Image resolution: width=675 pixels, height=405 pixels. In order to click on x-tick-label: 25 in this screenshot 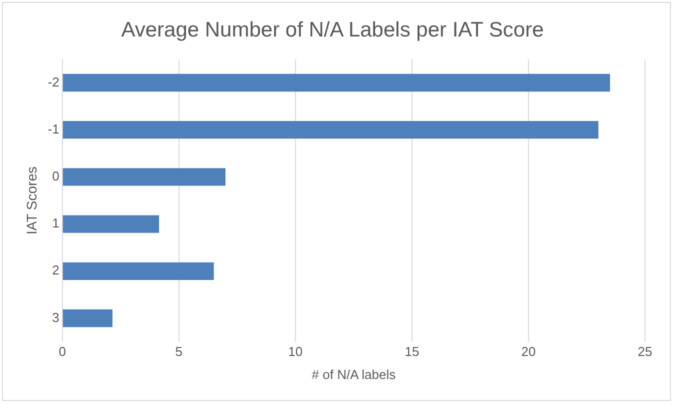, I will do `click(645, 352)`.